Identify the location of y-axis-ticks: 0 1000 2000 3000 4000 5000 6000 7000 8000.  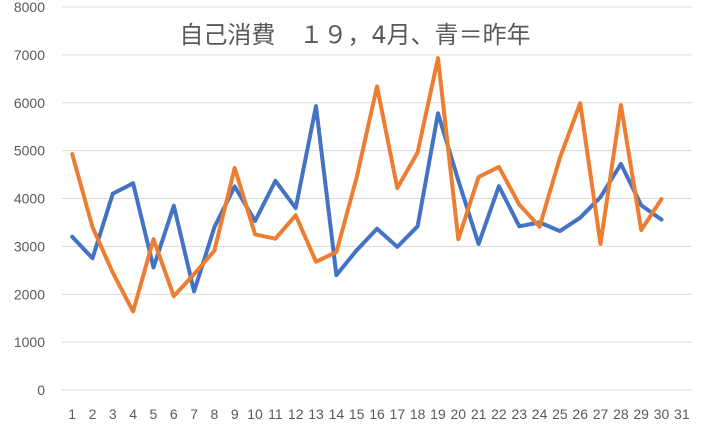
(29, 199).